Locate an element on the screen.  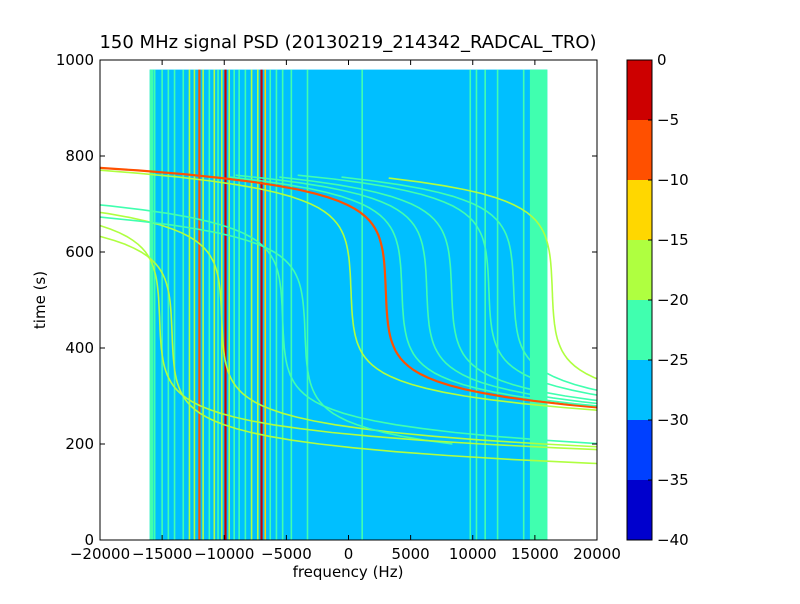
colorbar-tick-label: −5 is located at coordinates (668, 120).